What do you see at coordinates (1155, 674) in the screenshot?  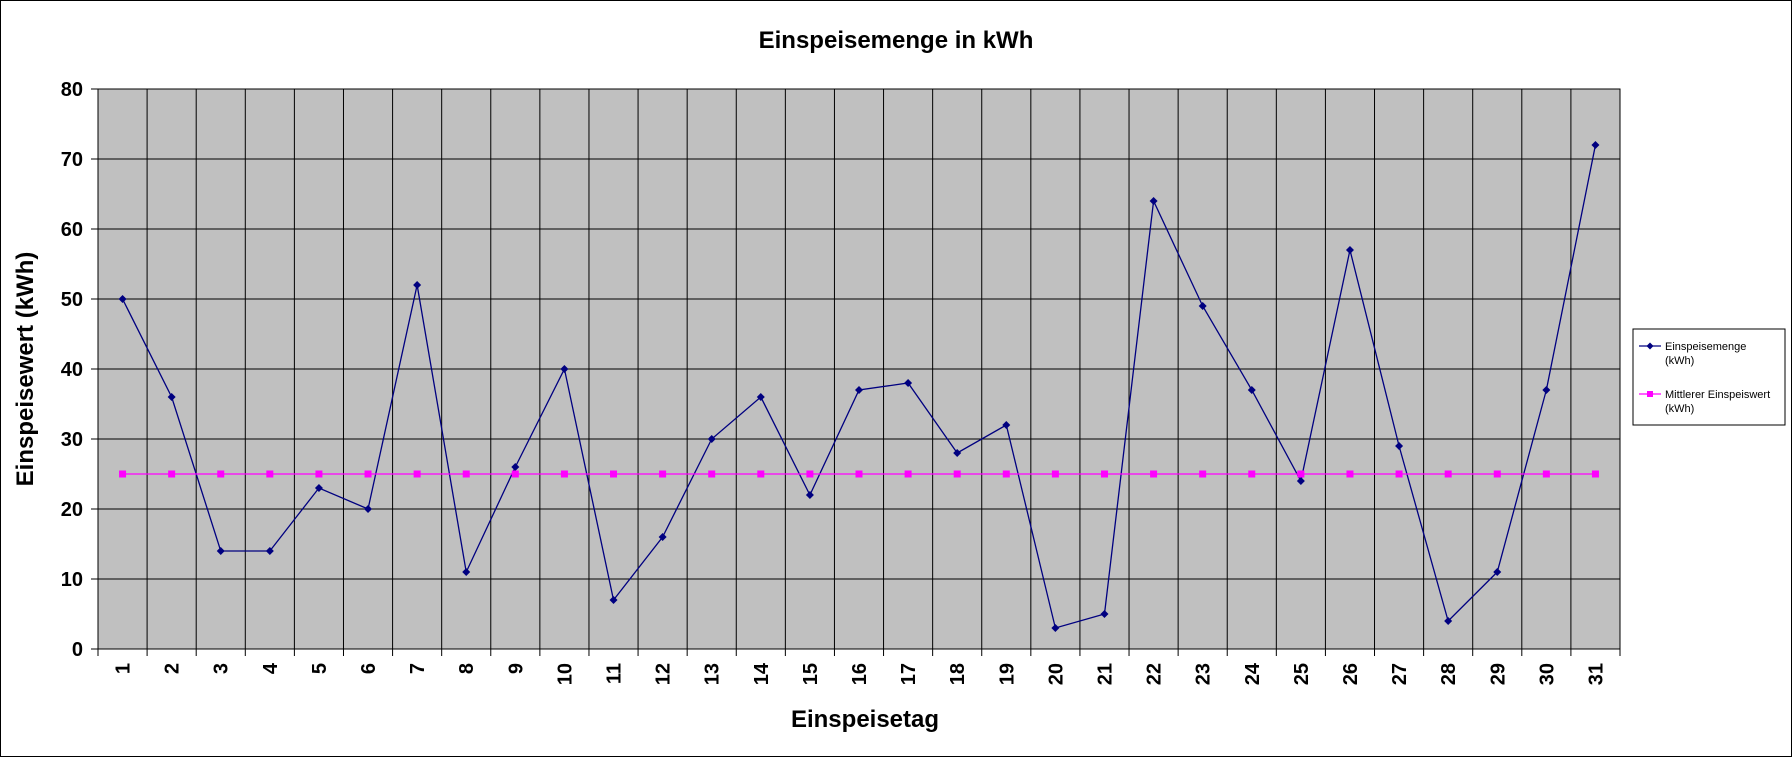 I see `x-tick-label: 22` at bounding box center [1155, 674].